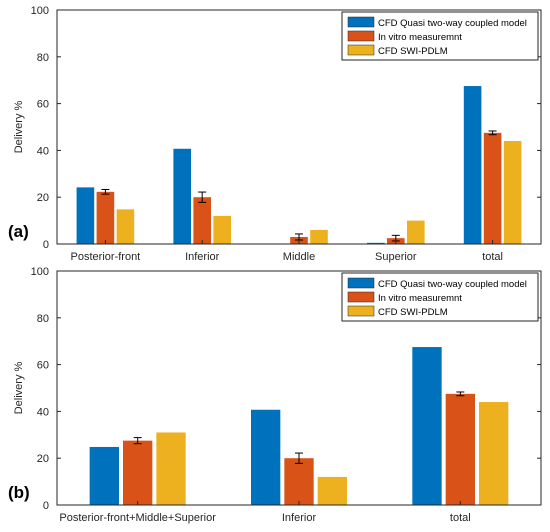 The height and width of the screenshot is (532, 550). What do you see at coordinates (137, 518) in the screenshot?
I see `x-tick-label: Posterior-front+Middle+Superior` at bounding box center [137, 518].